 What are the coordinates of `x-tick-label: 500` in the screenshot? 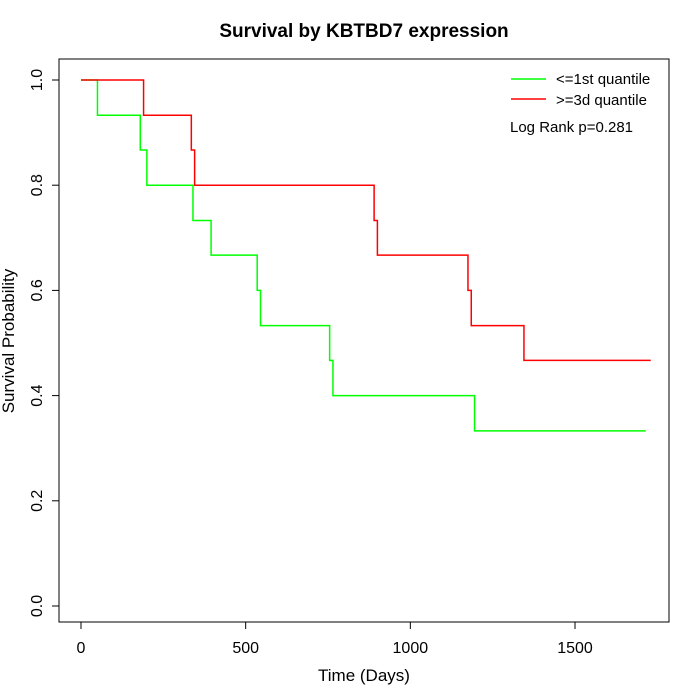 It's located at (245, 648).